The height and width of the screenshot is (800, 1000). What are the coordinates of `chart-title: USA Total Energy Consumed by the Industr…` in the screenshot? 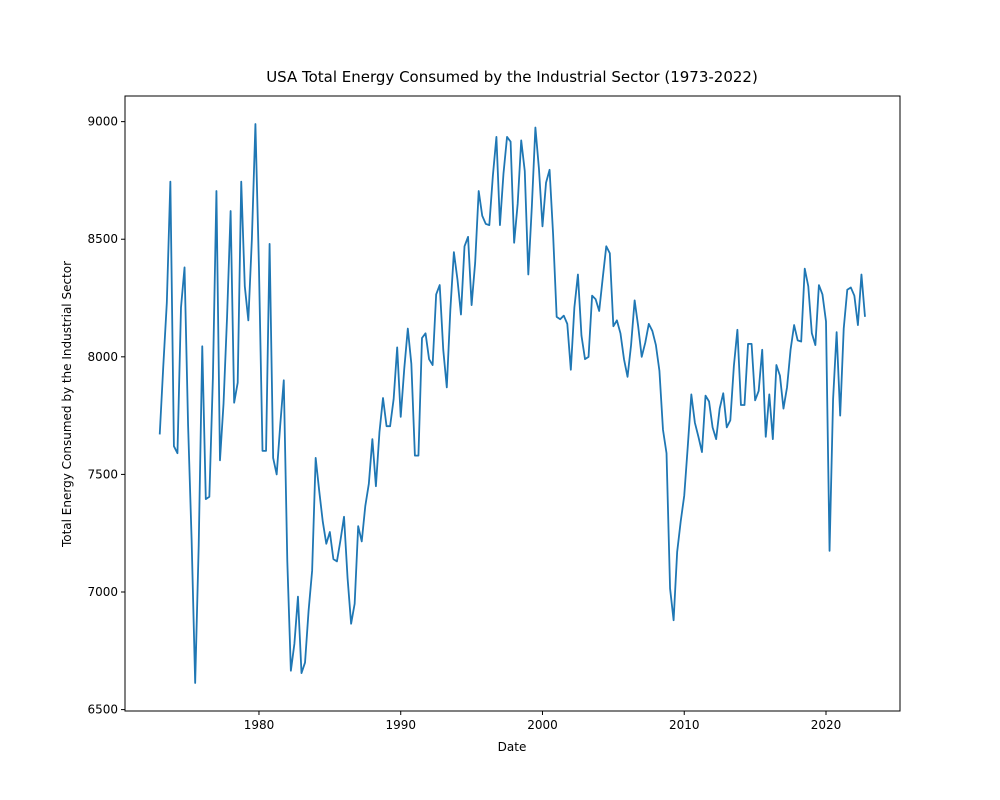 It's located at (512, 77).